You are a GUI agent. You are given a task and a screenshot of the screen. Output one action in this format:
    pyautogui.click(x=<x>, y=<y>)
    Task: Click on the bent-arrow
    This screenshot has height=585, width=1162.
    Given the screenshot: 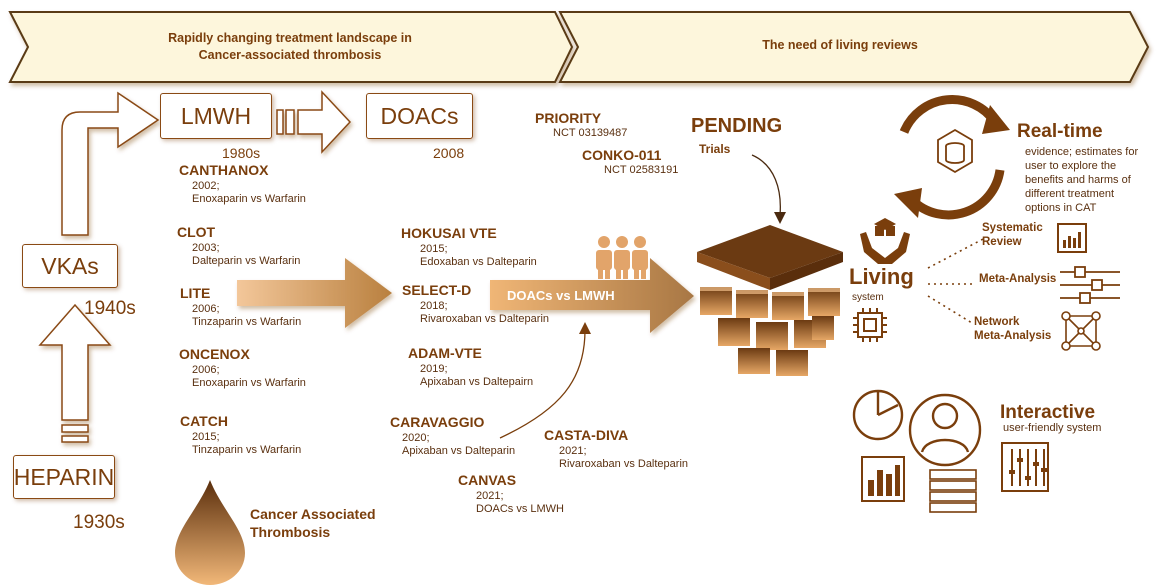 What is the action you would take?
    pyautogui.click(x=110, y=163)
    